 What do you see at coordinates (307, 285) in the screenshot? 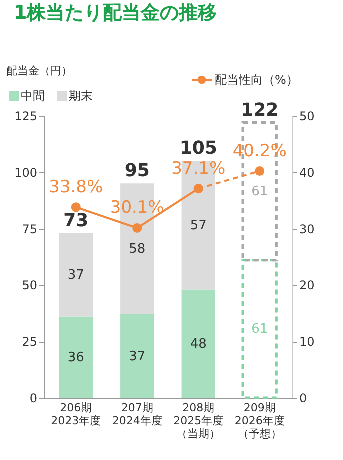
I see `y2-tick-label: 20` at bounding box center [307, 285].